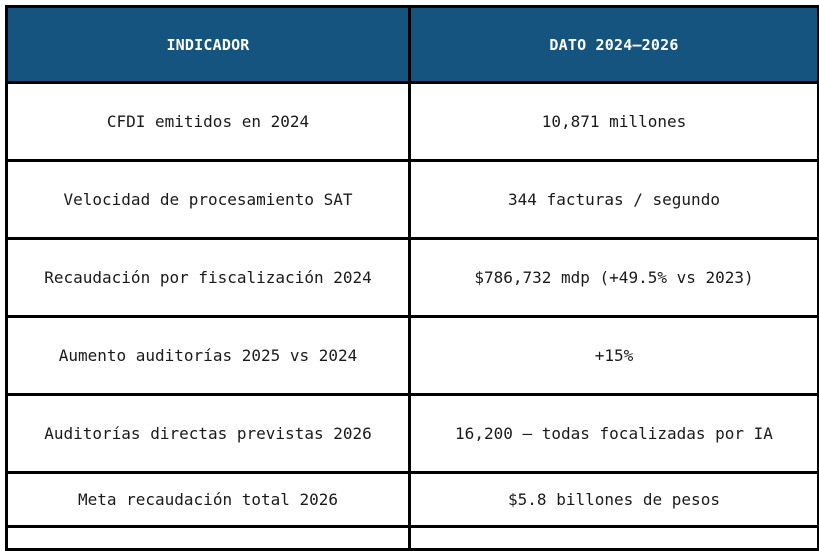 The image size is (819, 551). What do you see at coordinates (208, 277) in the screenshot?
I see `indicator-cell: Recaudación por fiscalización 2024` at bounding box center [208, 277].